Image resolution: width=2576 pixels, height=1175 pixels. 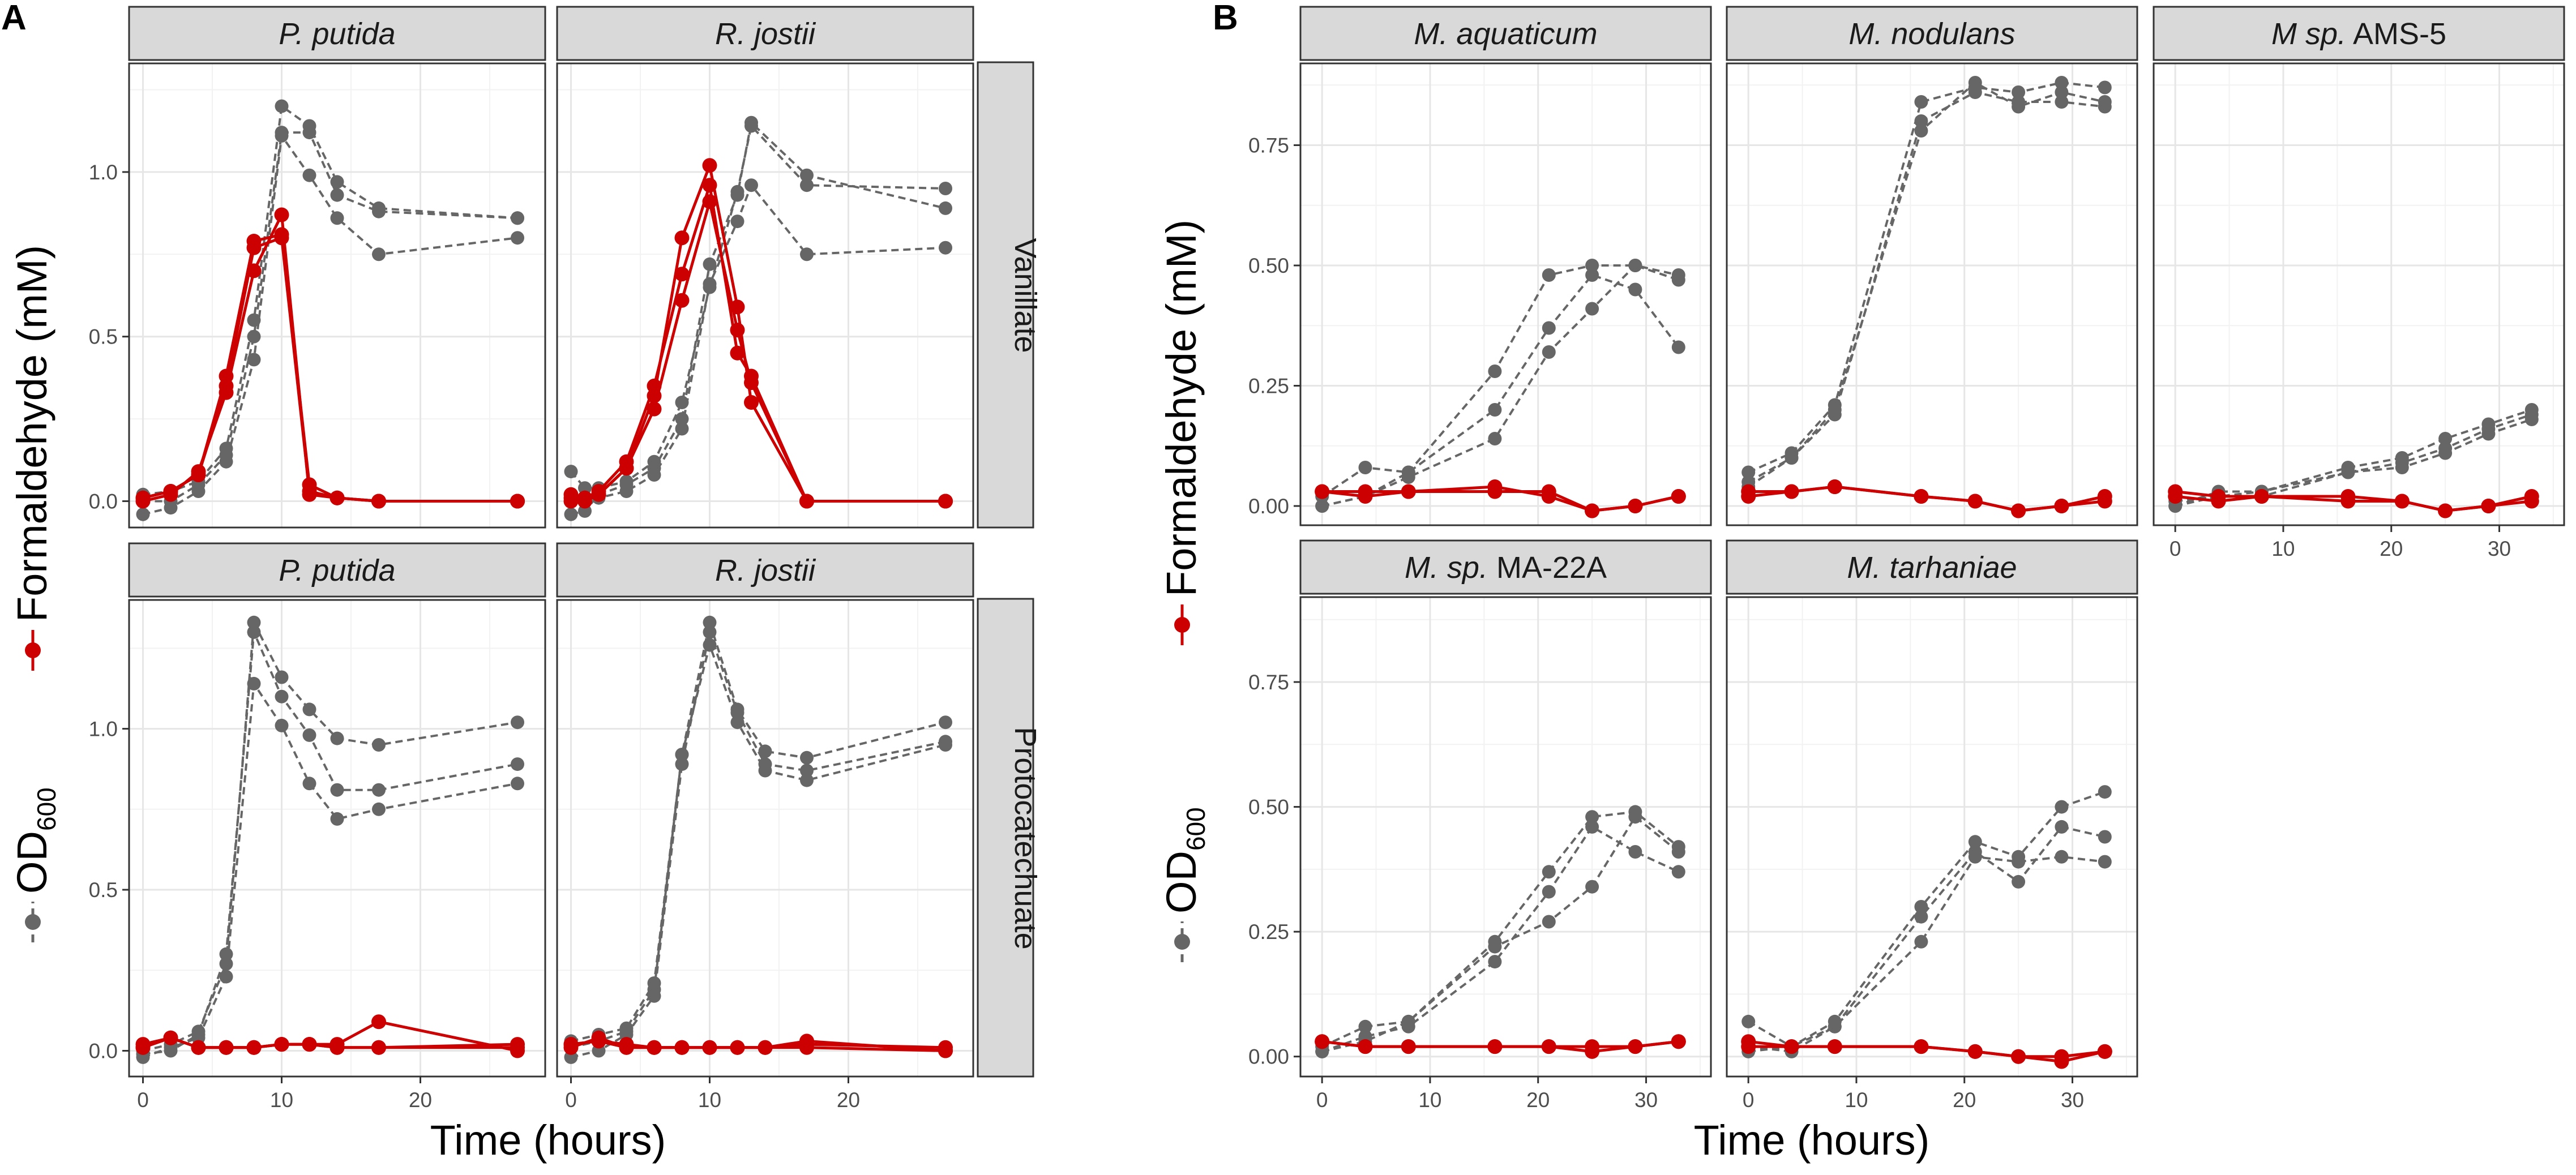 What do you see at coordinates (337, 571) in the screenshot?
I see `strip-label-a-pputida-protocatechuate: P. putida` at bounding box center [337, 571].